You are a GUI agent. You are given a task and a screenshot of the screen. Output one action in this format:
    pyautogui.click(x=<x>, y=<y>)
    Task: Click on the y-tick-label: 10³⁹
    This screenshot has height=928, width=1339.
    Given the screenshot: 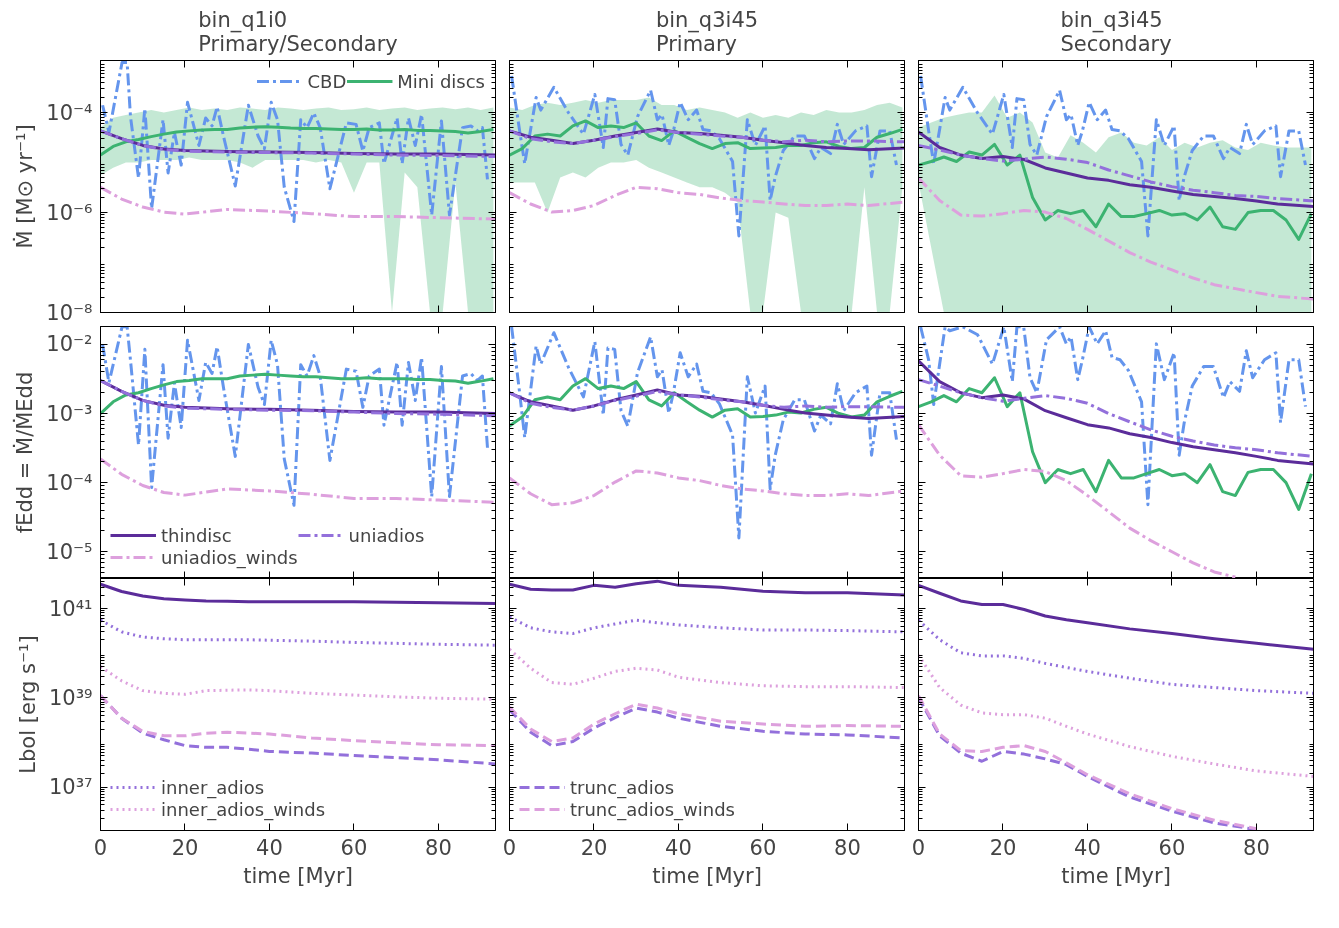 What is the action you would take?
    pyautogui.click(x=70, y=697)
    